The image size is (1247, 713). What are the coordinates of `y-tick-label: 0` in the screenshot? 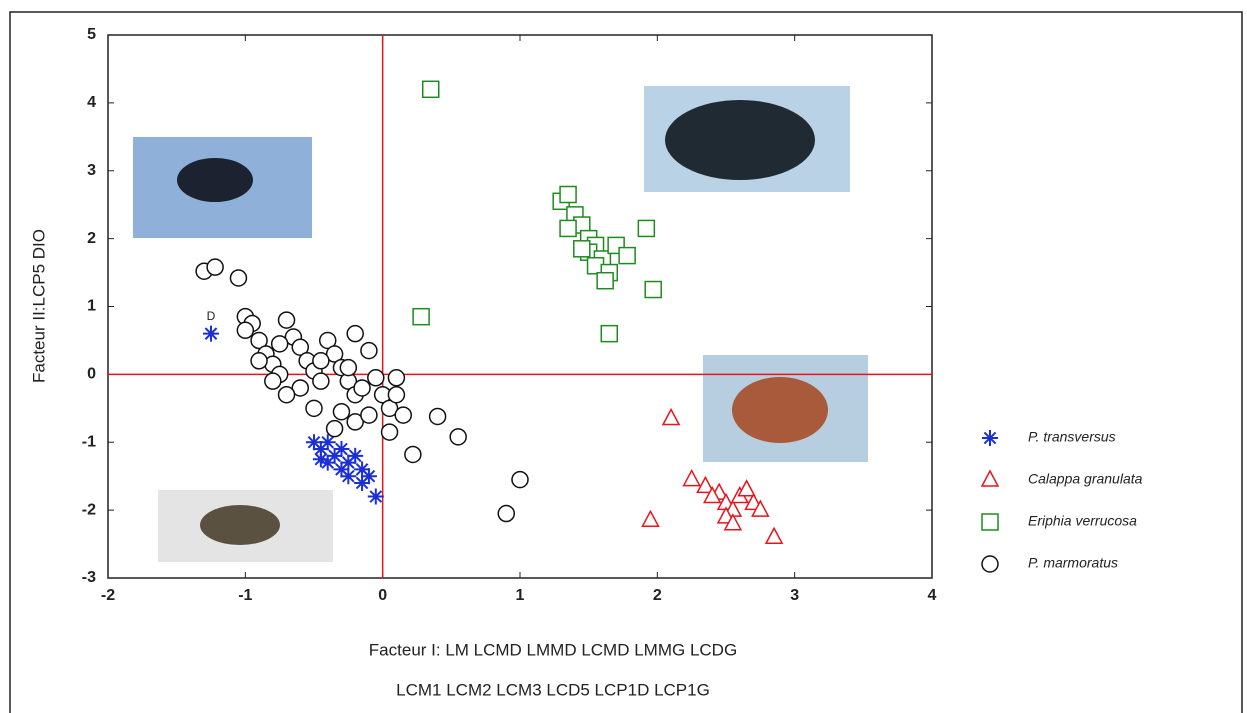 It's located at (91, 374).